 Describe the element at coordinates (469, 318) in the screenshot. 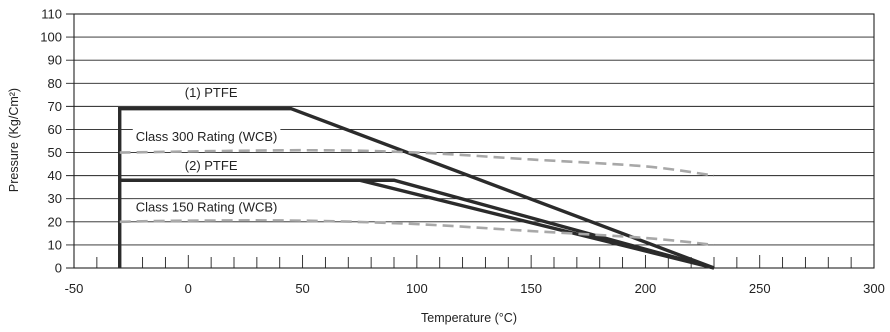

I see `x-axis-label: Temperature (°C)` at that location.